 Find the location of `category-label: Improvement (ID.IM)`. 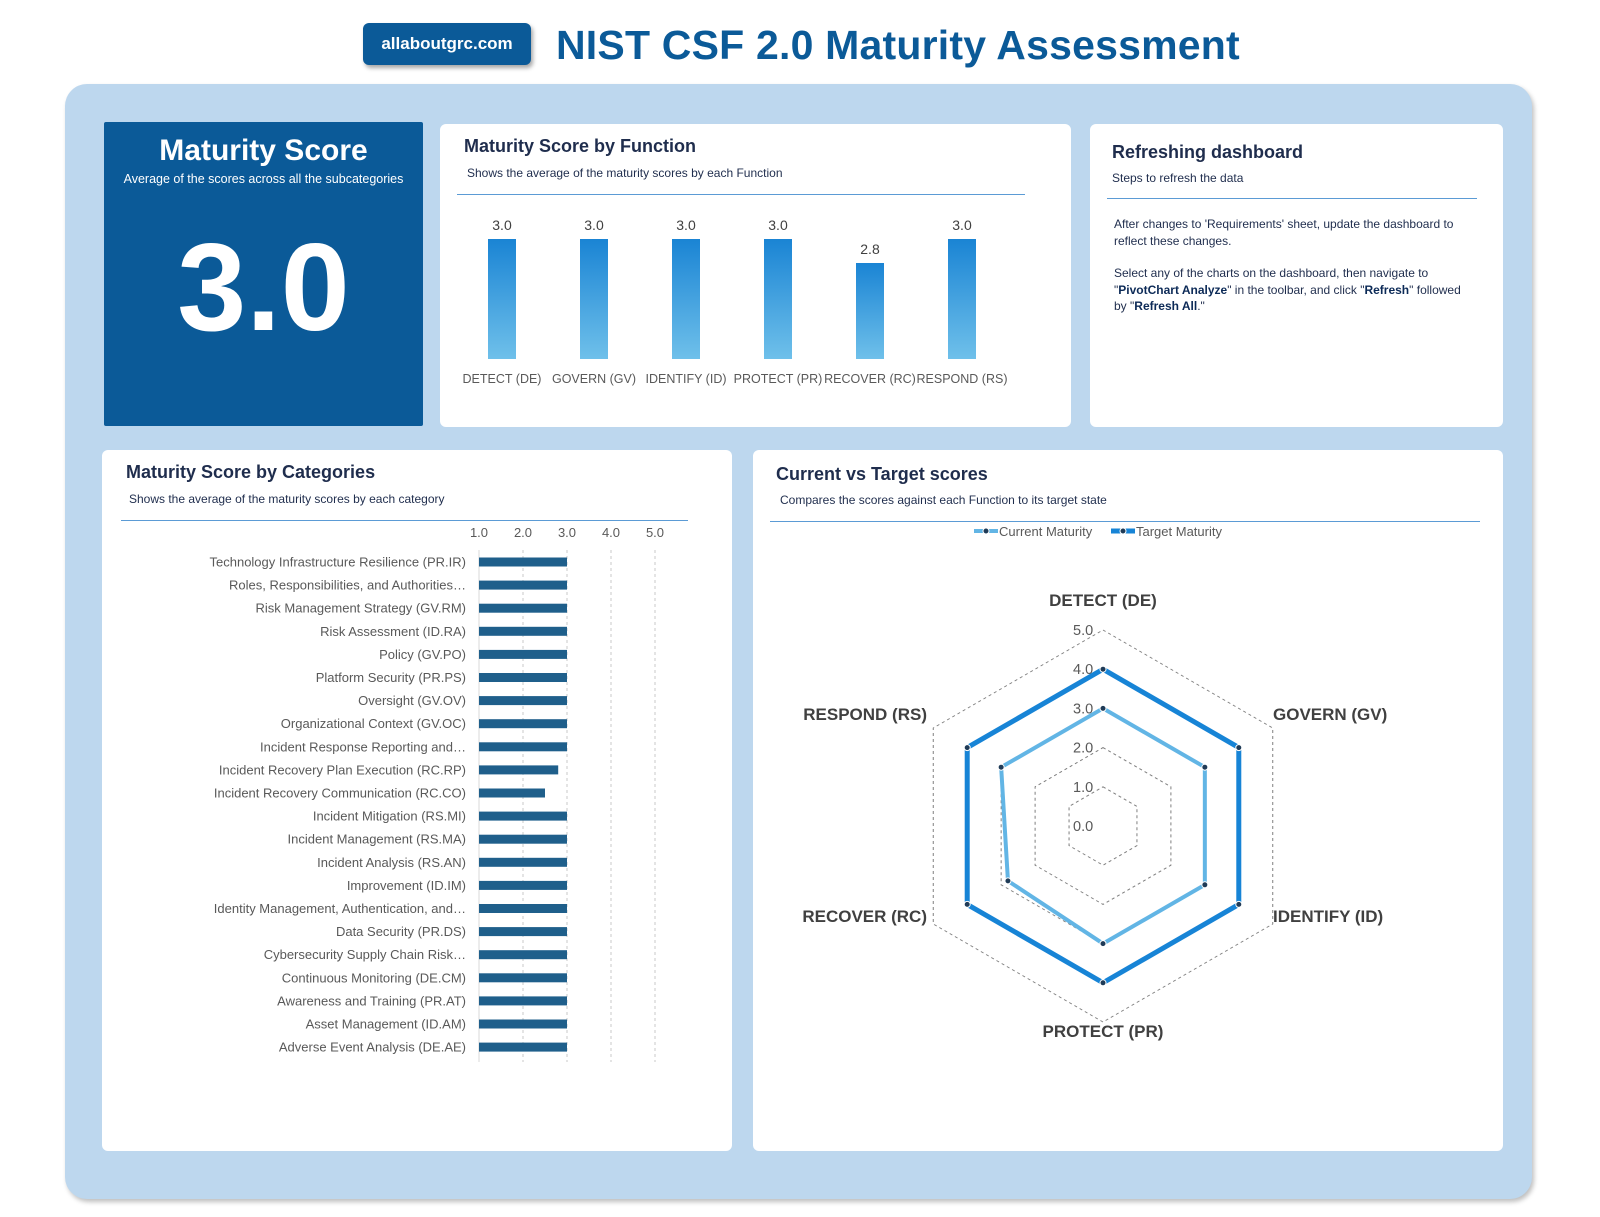

category-label: Improvement (ID.IM) is located at coordinates (406, 885).